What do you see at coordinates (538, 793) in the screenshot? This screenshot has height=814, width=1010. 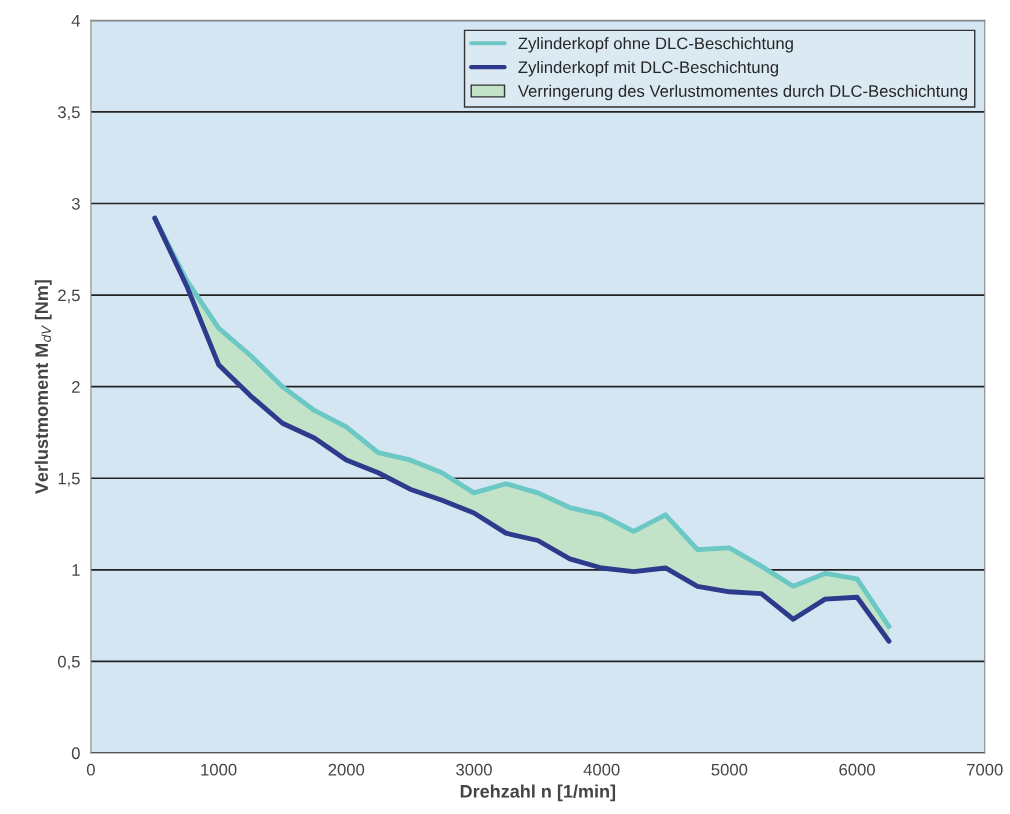 I see `x-axis-title: Drehzahl n [1/min]` at bounding box center [538, 793].